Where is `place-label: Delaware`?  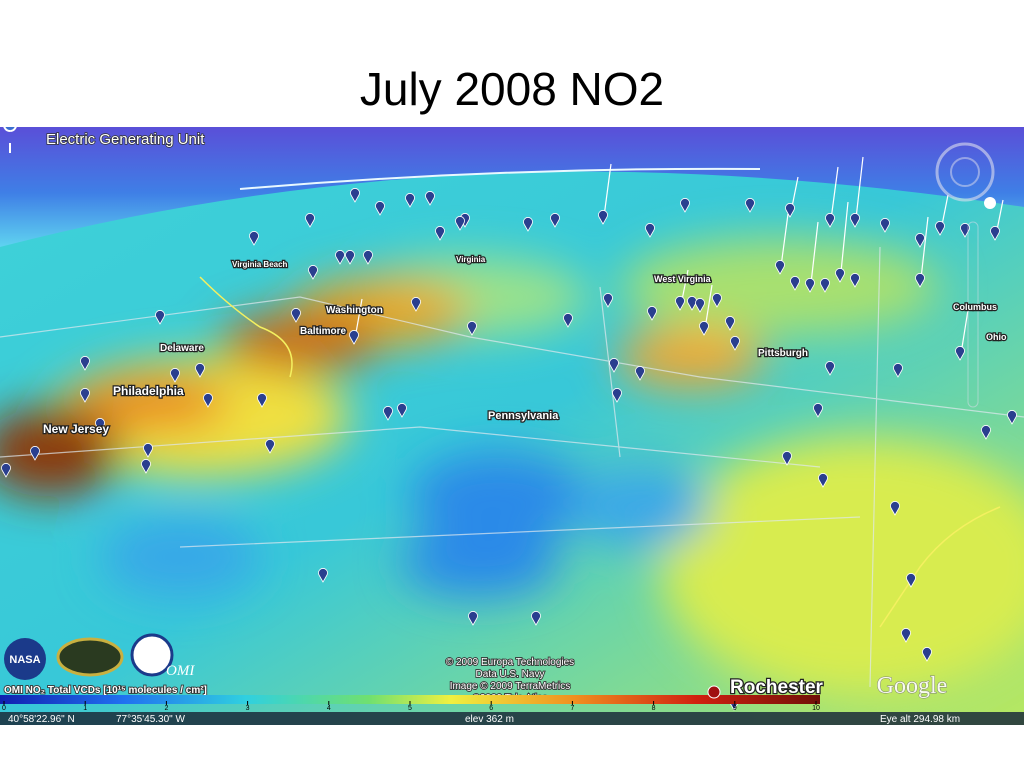 place-label: Delaware is located at coordinates (182, 348).